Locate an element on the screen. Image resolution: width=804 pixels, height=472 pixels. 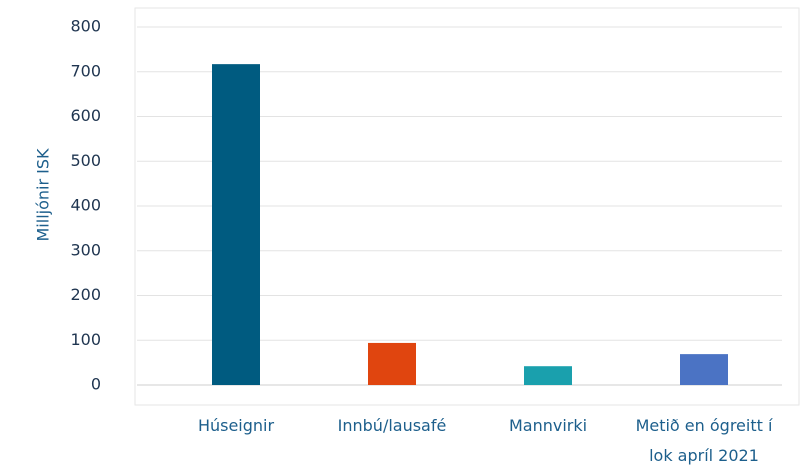
x-tick-label: Metið en ógreitt í lok apríl 2021 is located at coordinates (704, 440).